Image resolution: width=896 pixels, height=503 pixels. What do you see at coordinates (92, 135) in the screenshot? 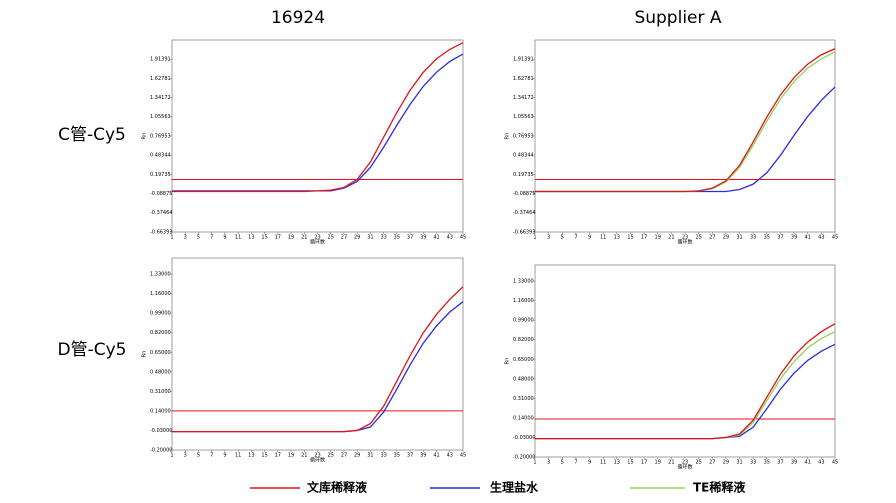
I see `row-label: C管-Cy5` at bounding box center [92, 135].